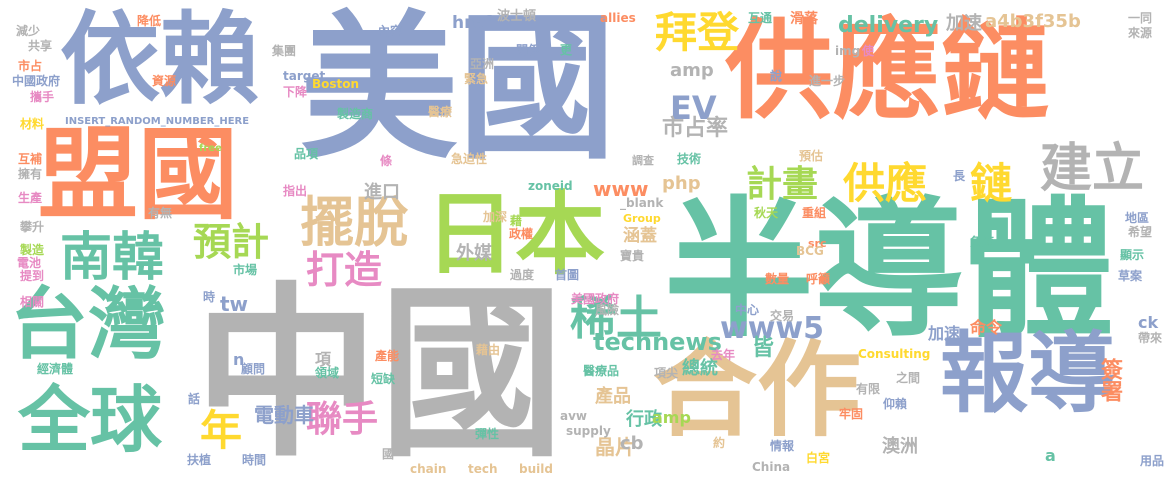 The image size is (1175, 482). I want to click on word-53: allies, so click(618, 18).